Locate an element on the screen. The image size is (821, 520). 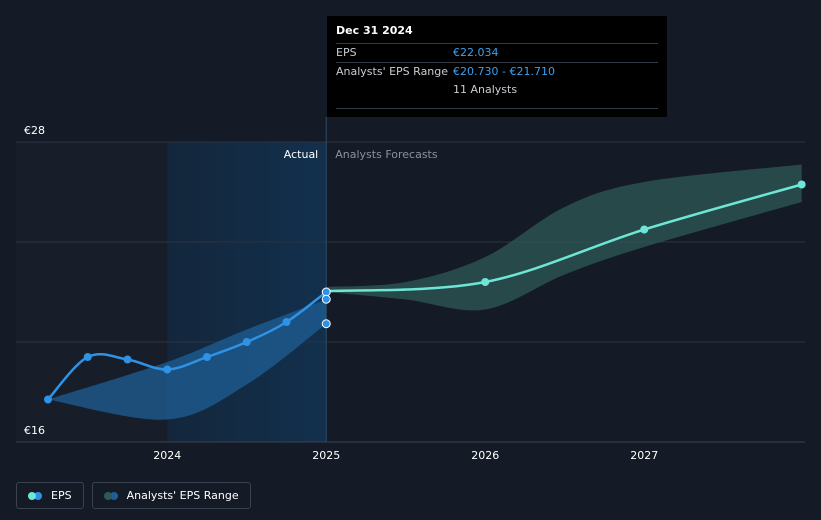
legend-eps-label: EPS is located at coordinates (61, 495).